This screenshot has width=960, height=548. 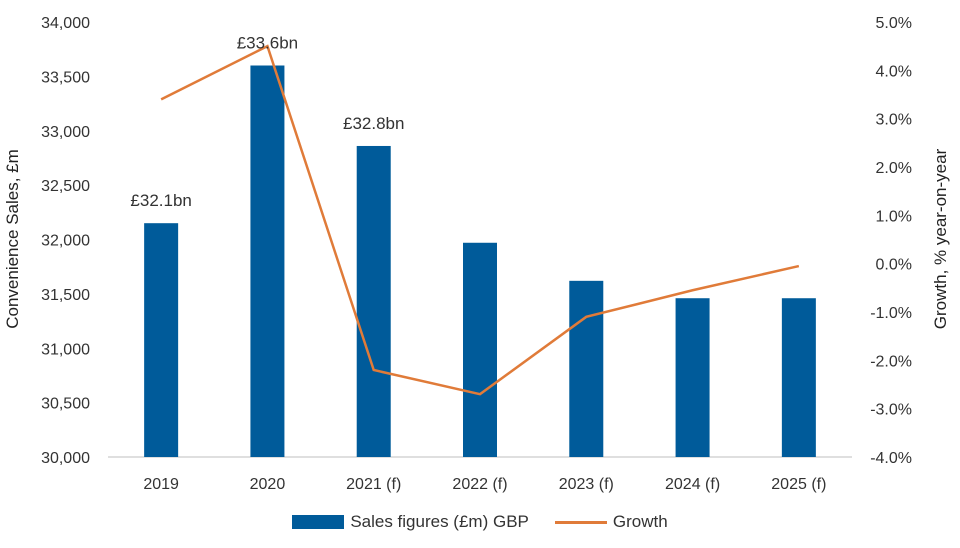 What do you see at coordinates (940, 238) in the screenshot?
I see `right-axis-title: Growth, % year-on-year` at bounding box center [940, 238].